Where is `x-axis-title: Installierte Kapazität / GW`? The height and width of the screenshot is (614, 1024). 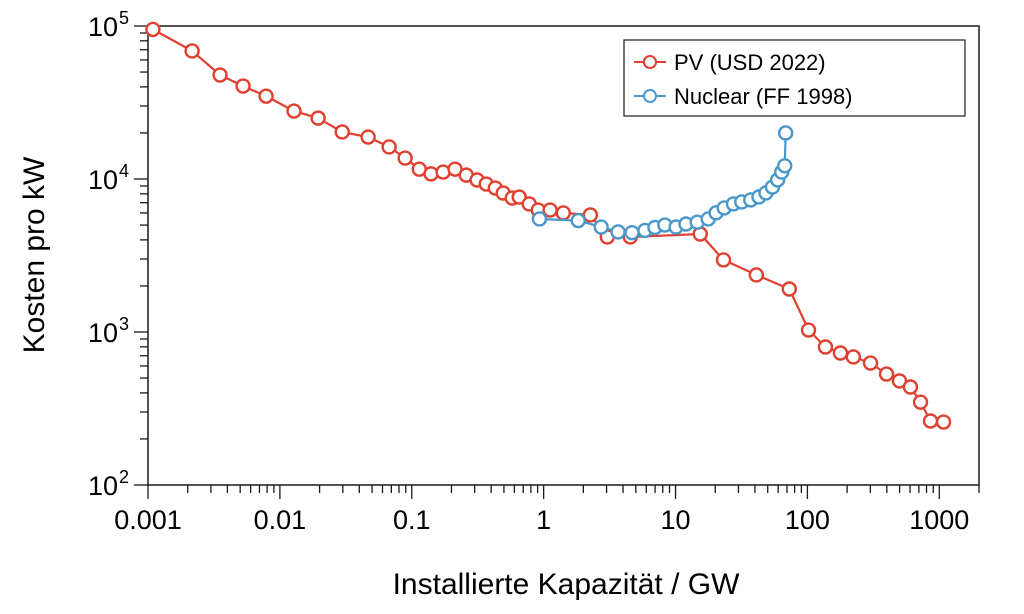
x-axis-title: Installierte Kapazität / GW is located at coordinates (566, 584).